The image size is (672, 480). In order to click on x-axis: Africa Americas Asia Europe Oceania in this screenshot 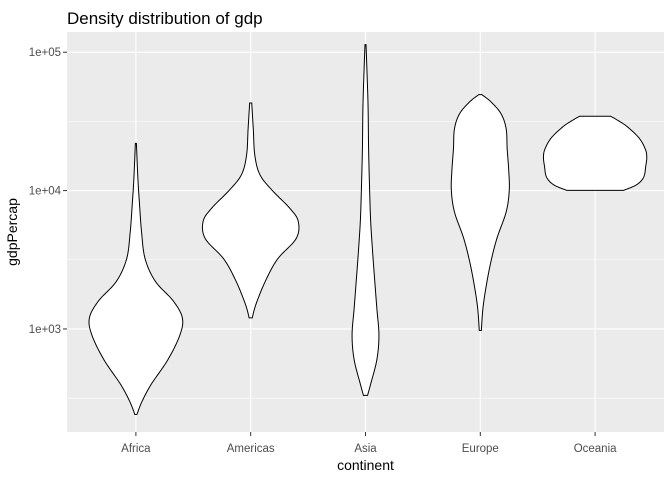, I will do `click(369, 443)`.